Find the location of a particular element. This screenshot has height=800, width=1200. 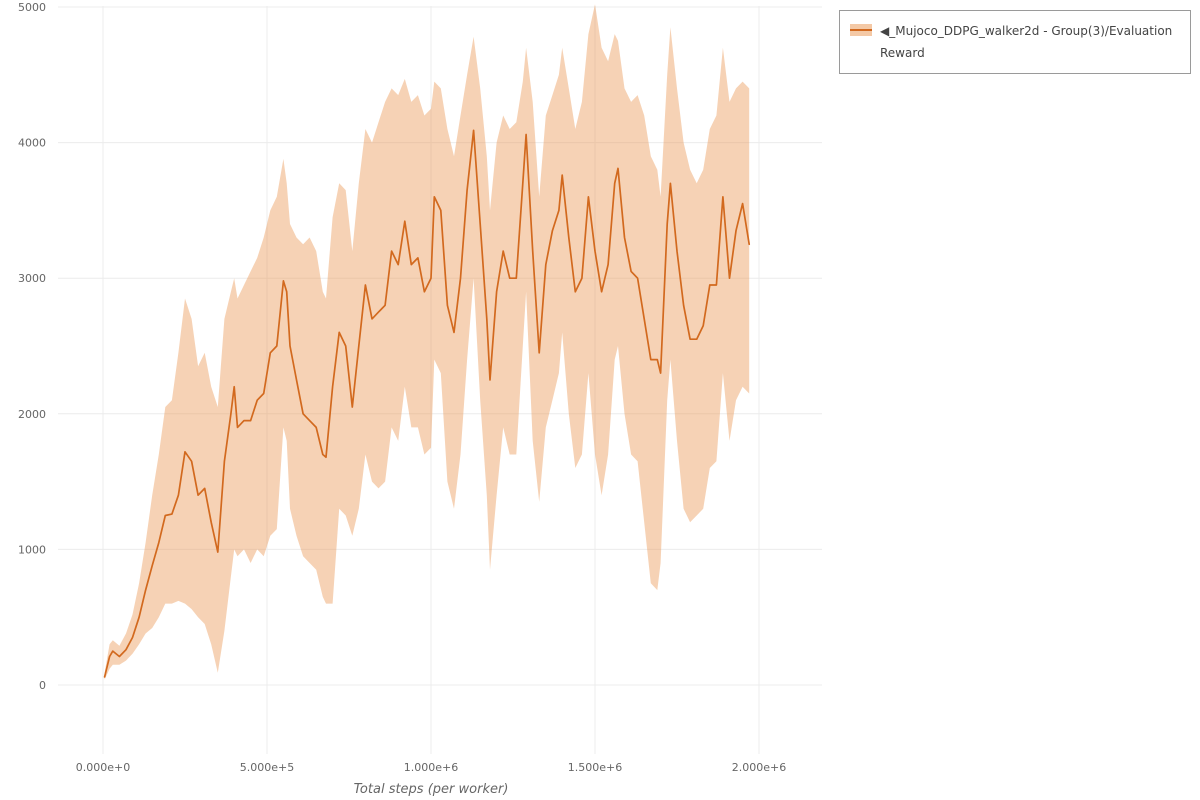

x-tick-label: 1.000e+6 is located at coordinates (431, 767).